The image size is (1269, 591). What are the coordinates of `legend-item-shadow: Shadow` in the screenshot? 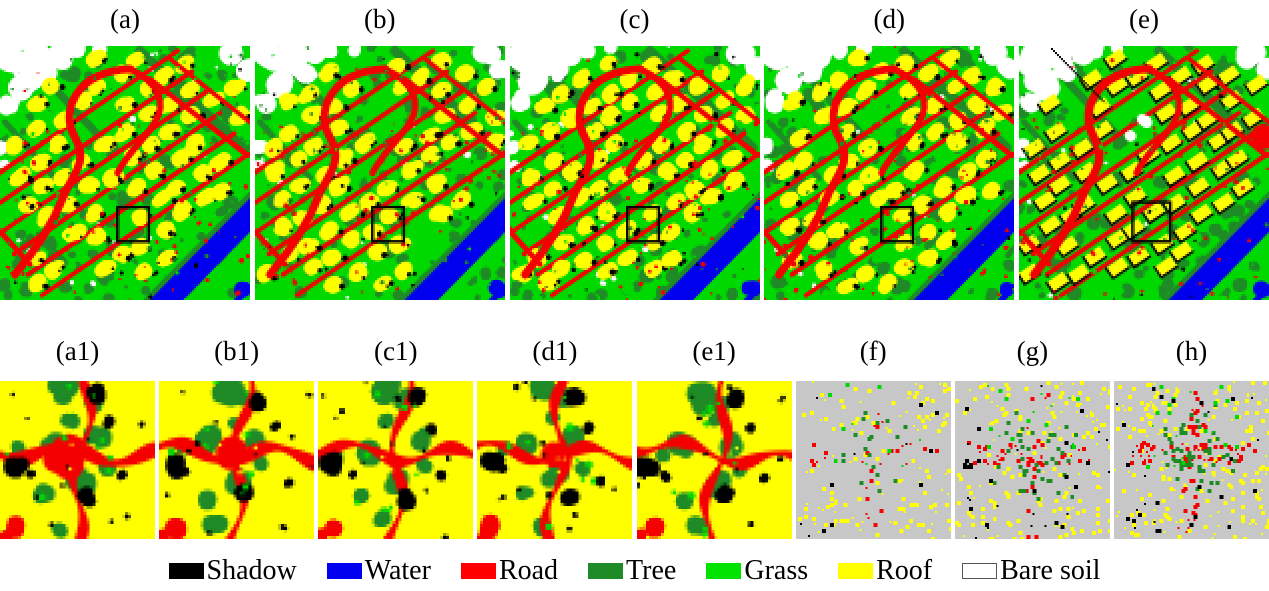 It's located at (232, 571).